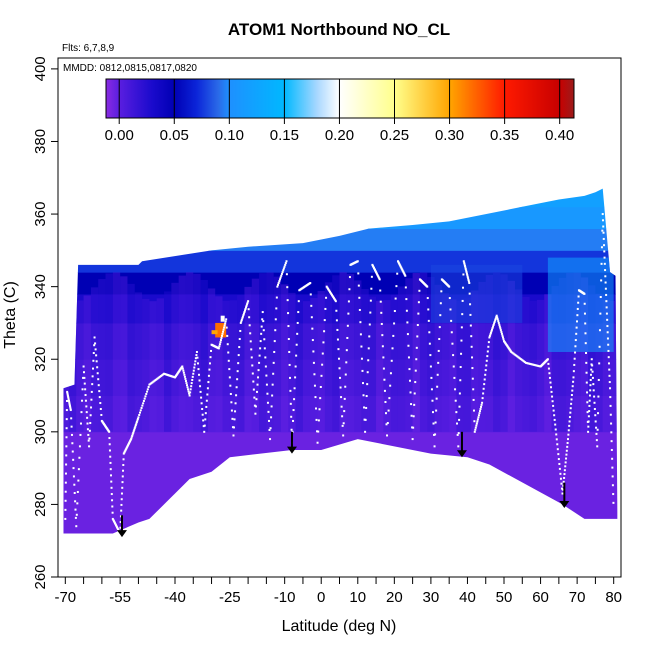 The height and width of the screenshot is (655, 650). What do you see at coordinates (88, 48) in the screenshot?
I see `flights-note: Flts: 6,7,8,9` at bounding box center [88, 48].